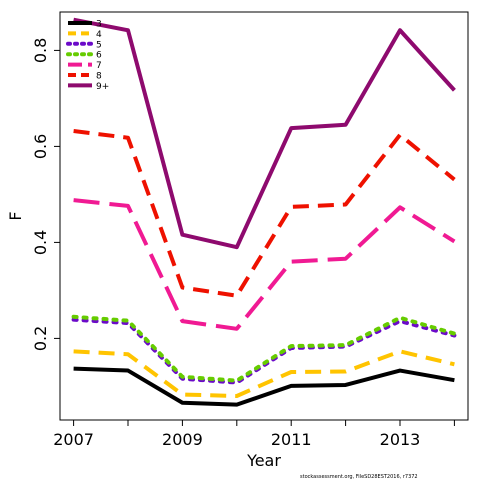  I want to click on y-axis-label: F, so click(15, 215).